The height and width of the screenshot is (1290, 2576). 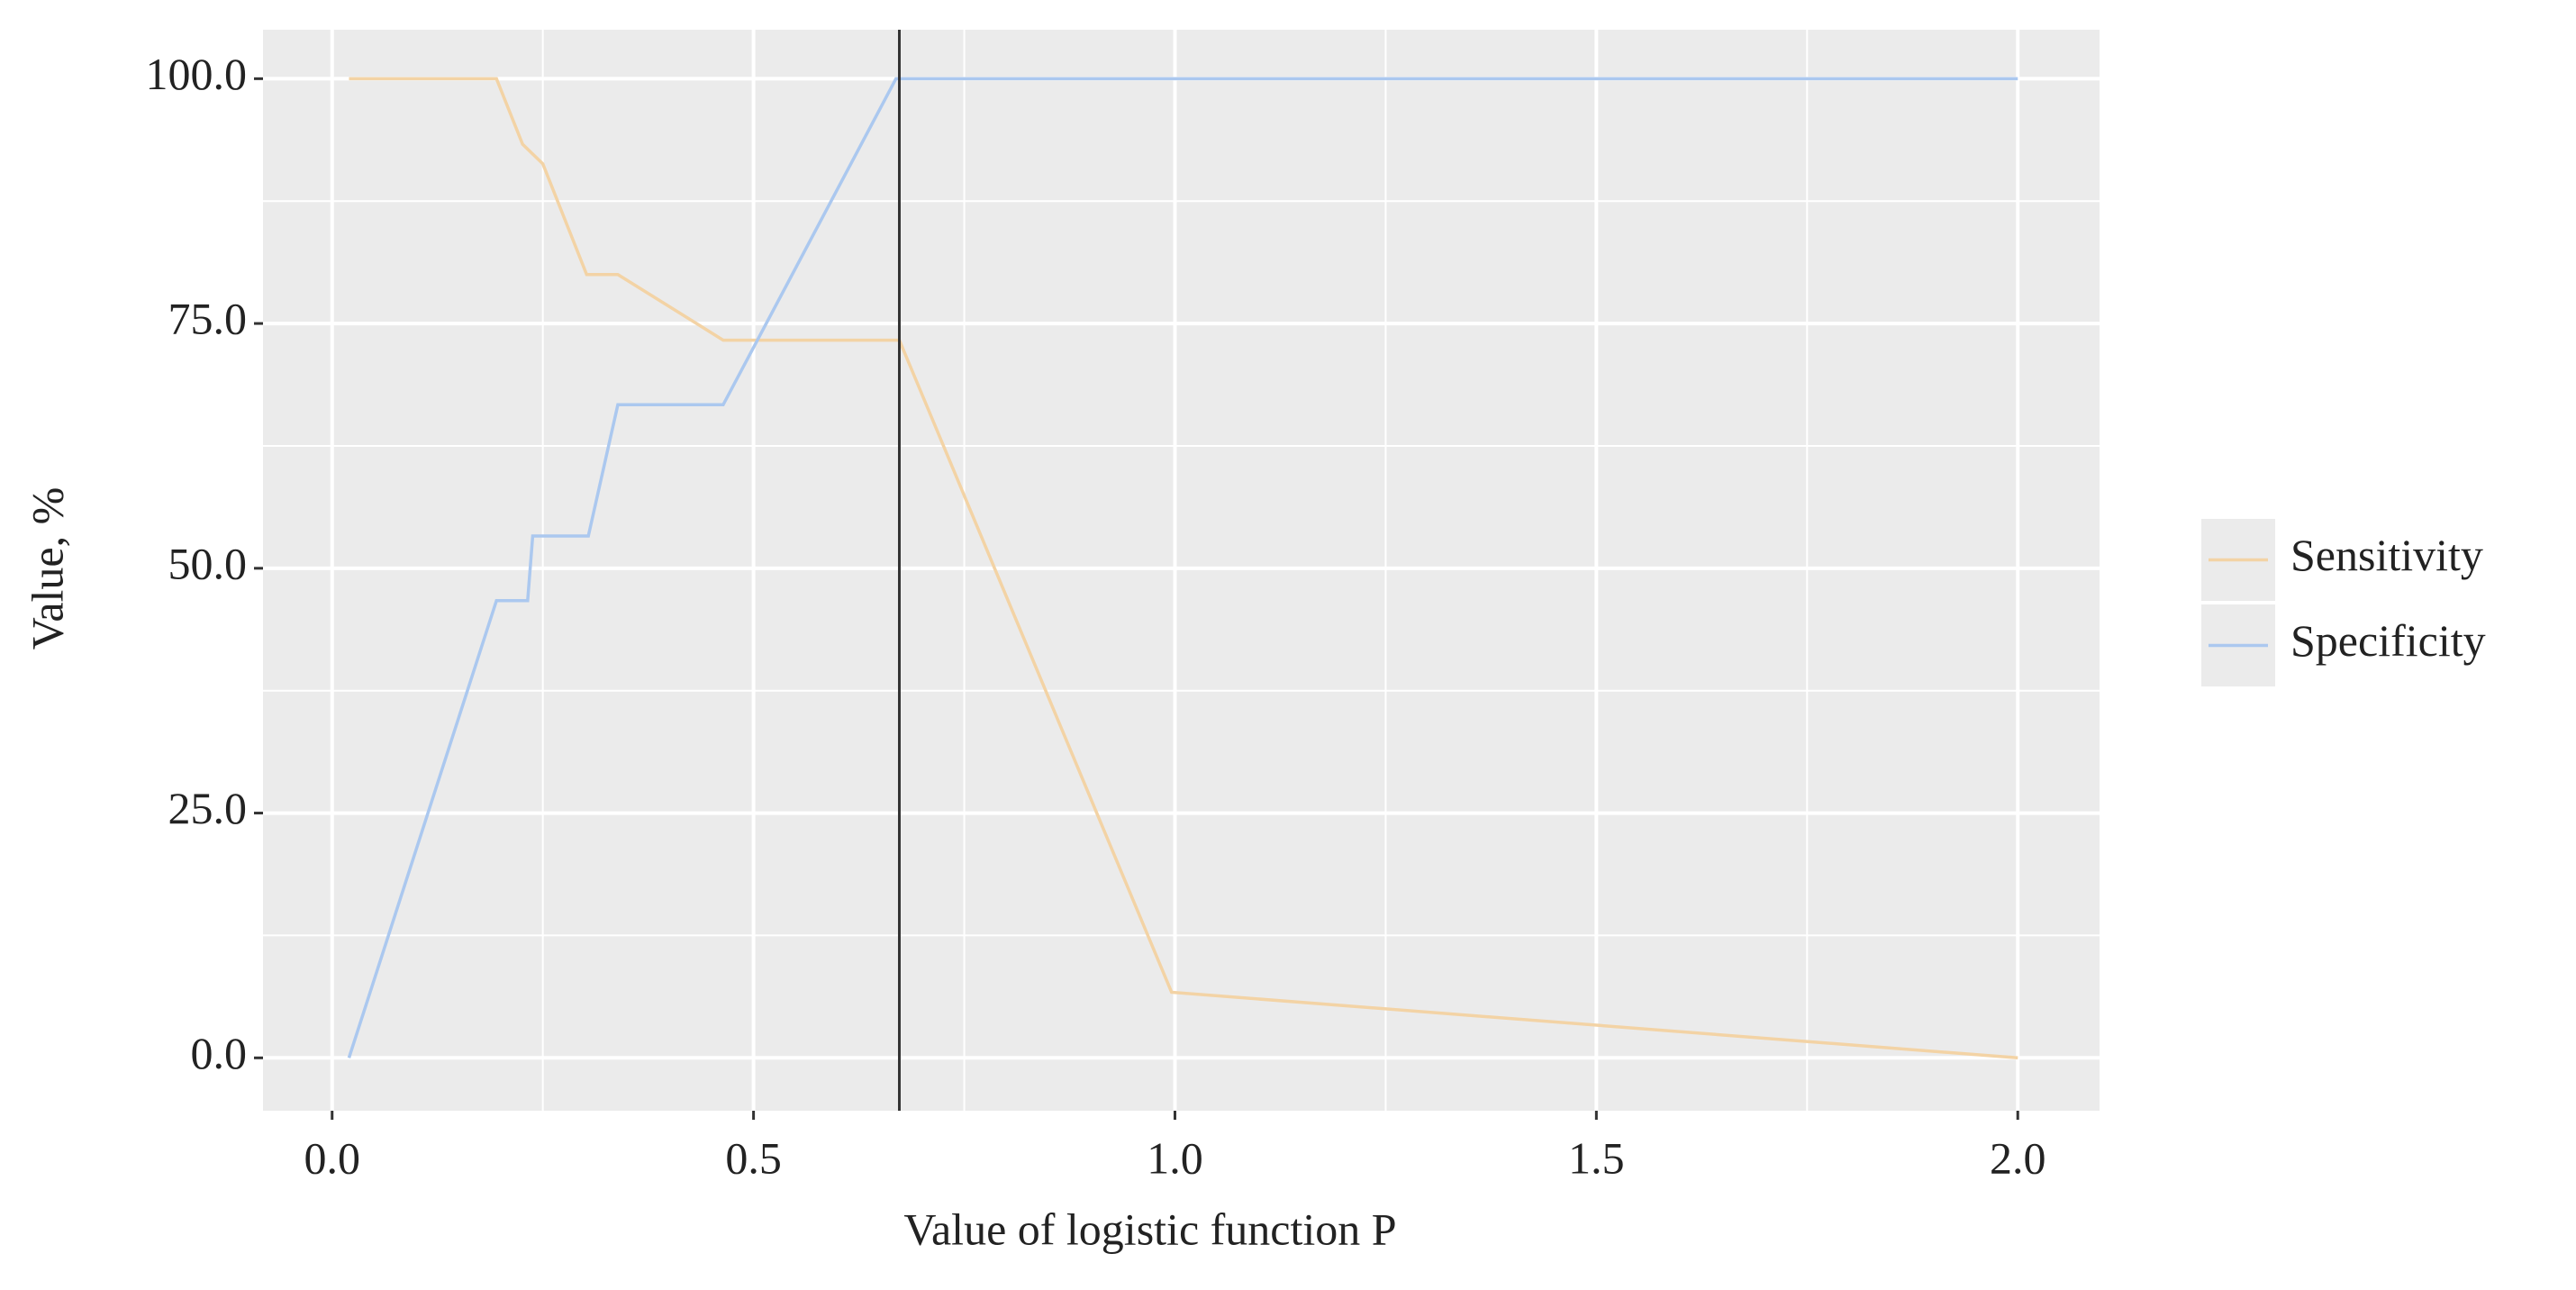 What do you see at coordinates (2386, 555) in the screenshot?
I see `legend-label: Sensitivity` at bounding box center [2386, 555].